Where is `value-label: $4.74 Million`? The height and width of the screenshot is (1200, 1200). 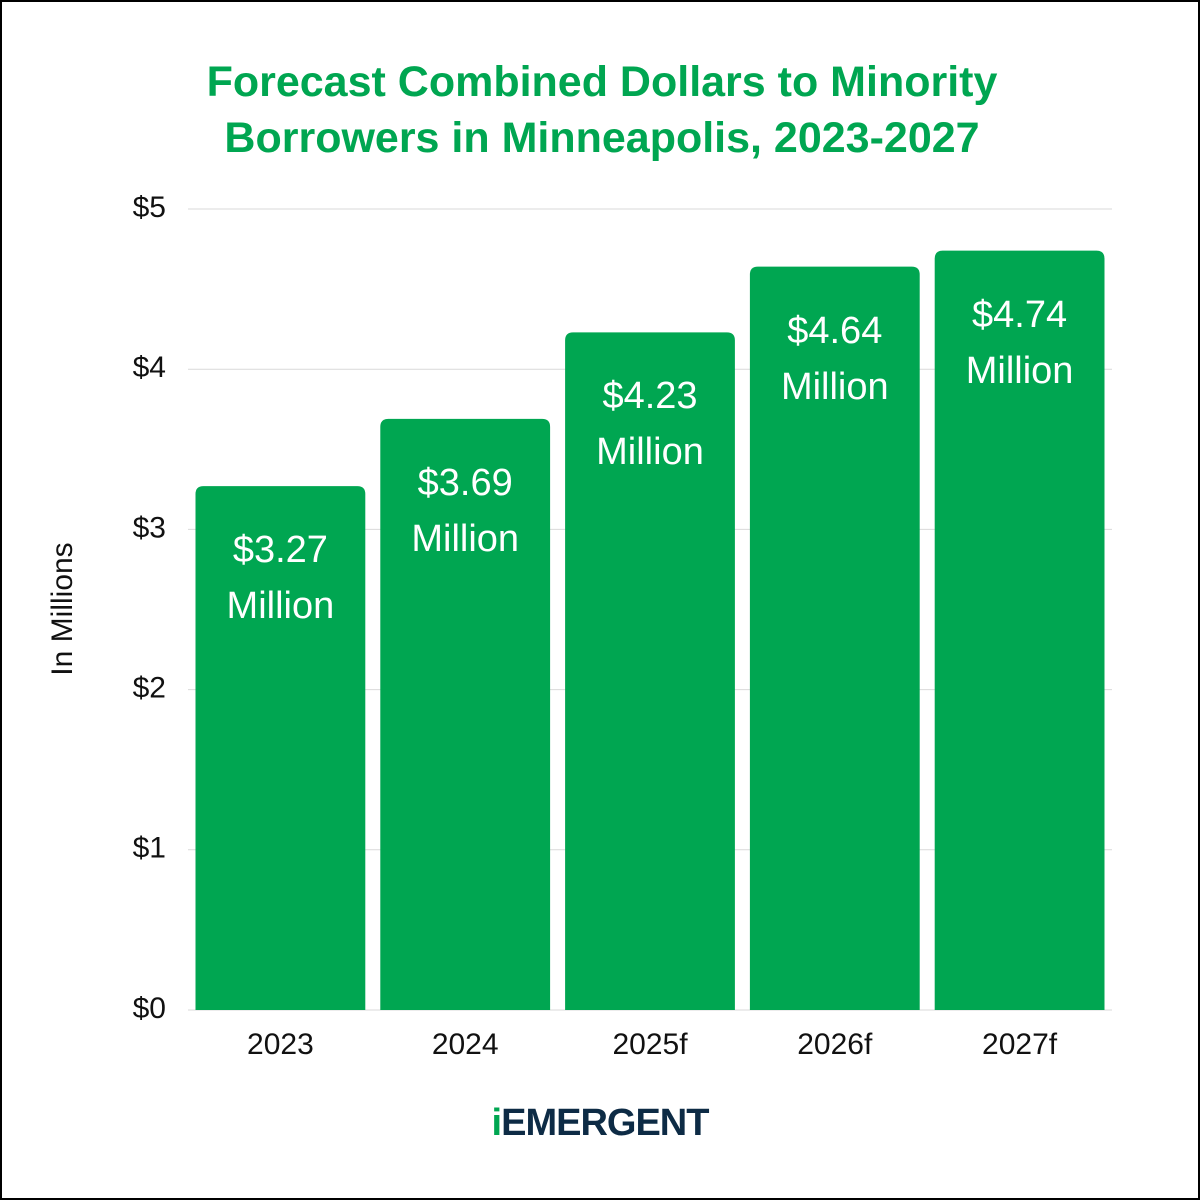
value-label: $4.74 Million is located at coordinates (1019, 342).